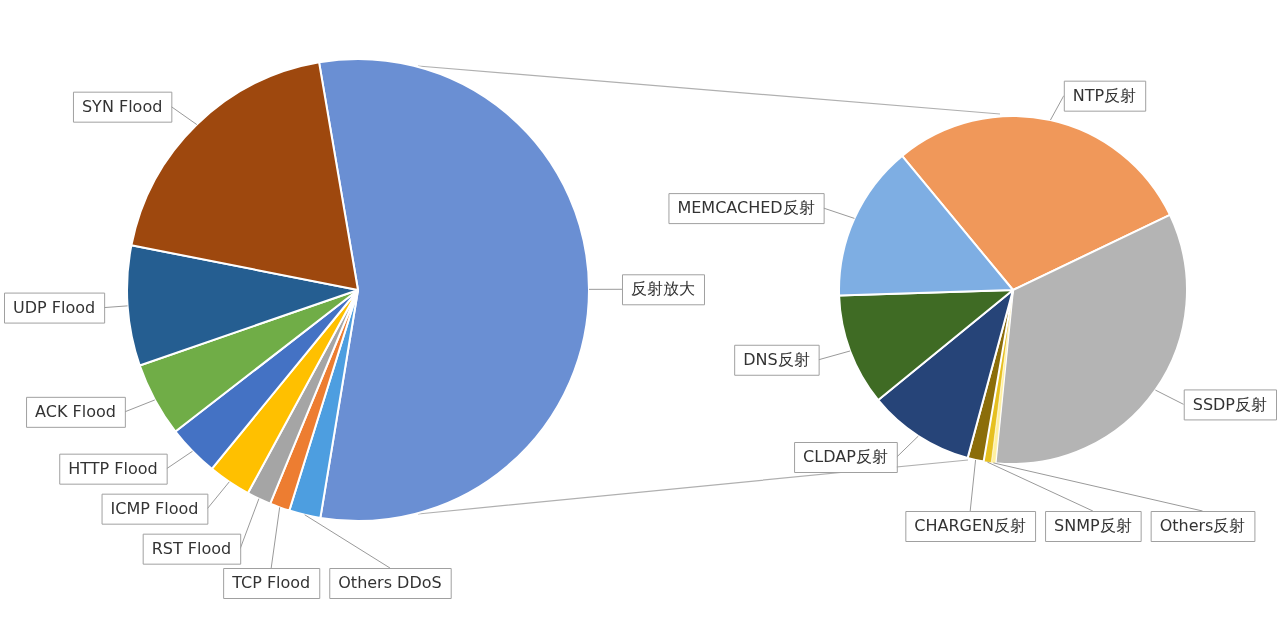 The height and width of the screenshot is (640, 1280). I want to click on slice-label: DNS反射, so click(776, 359).